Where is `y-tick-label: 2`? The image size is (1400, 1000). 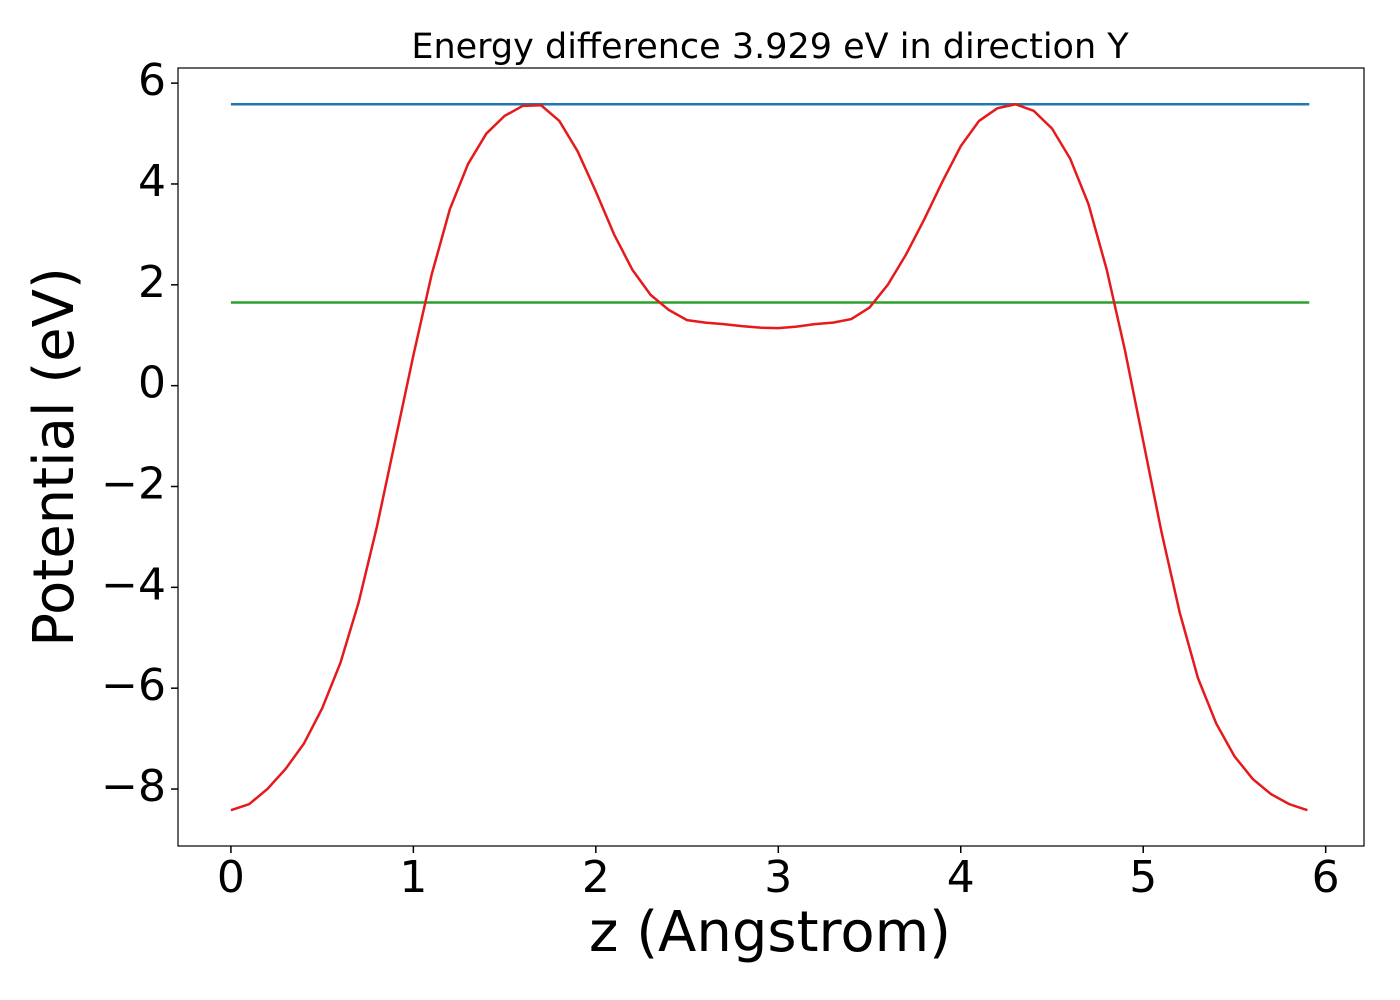
y-tick-label: 2 is located at coordinates (152, 282).